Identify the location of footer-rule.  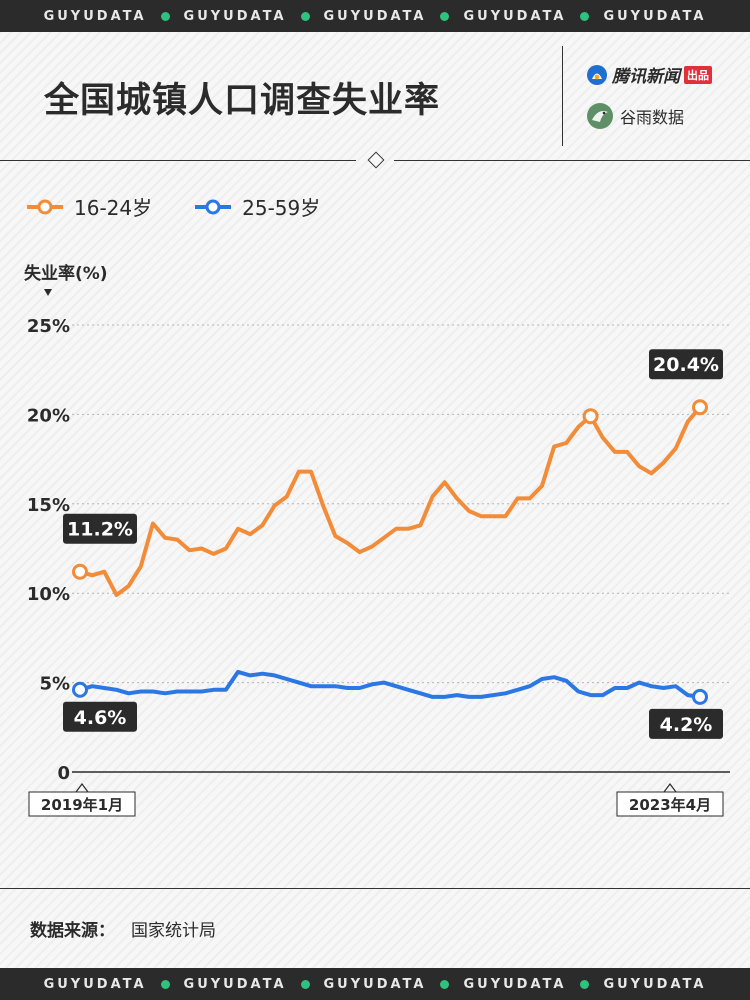
(375, 888).